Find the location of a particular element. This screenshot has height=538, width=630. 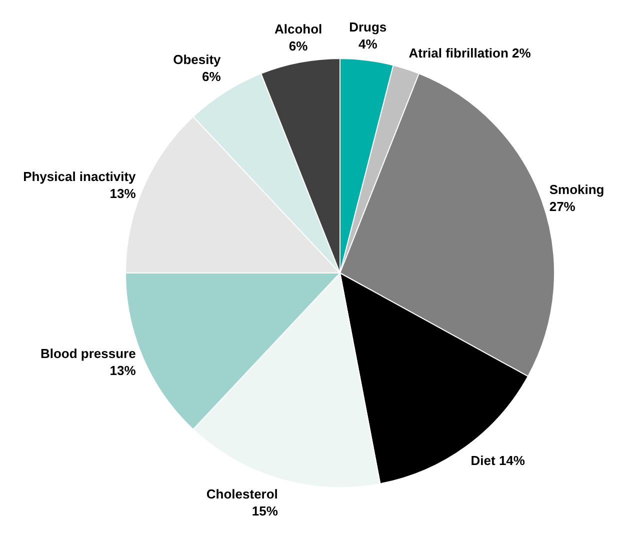

slice-label: Smoking is located at coordinates (576, 190).